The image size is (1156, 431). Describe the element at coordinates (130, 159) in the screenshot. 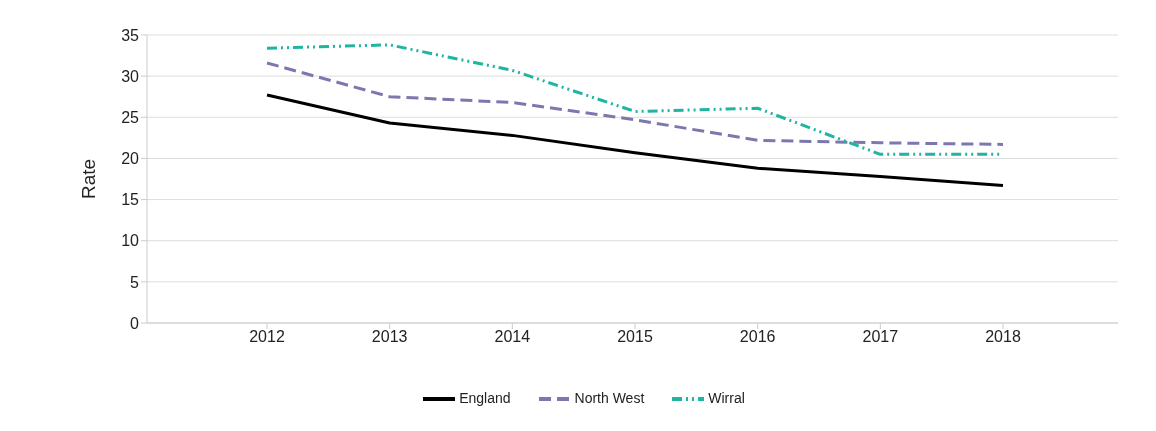

I see `y-tick-label: 20` at that location.